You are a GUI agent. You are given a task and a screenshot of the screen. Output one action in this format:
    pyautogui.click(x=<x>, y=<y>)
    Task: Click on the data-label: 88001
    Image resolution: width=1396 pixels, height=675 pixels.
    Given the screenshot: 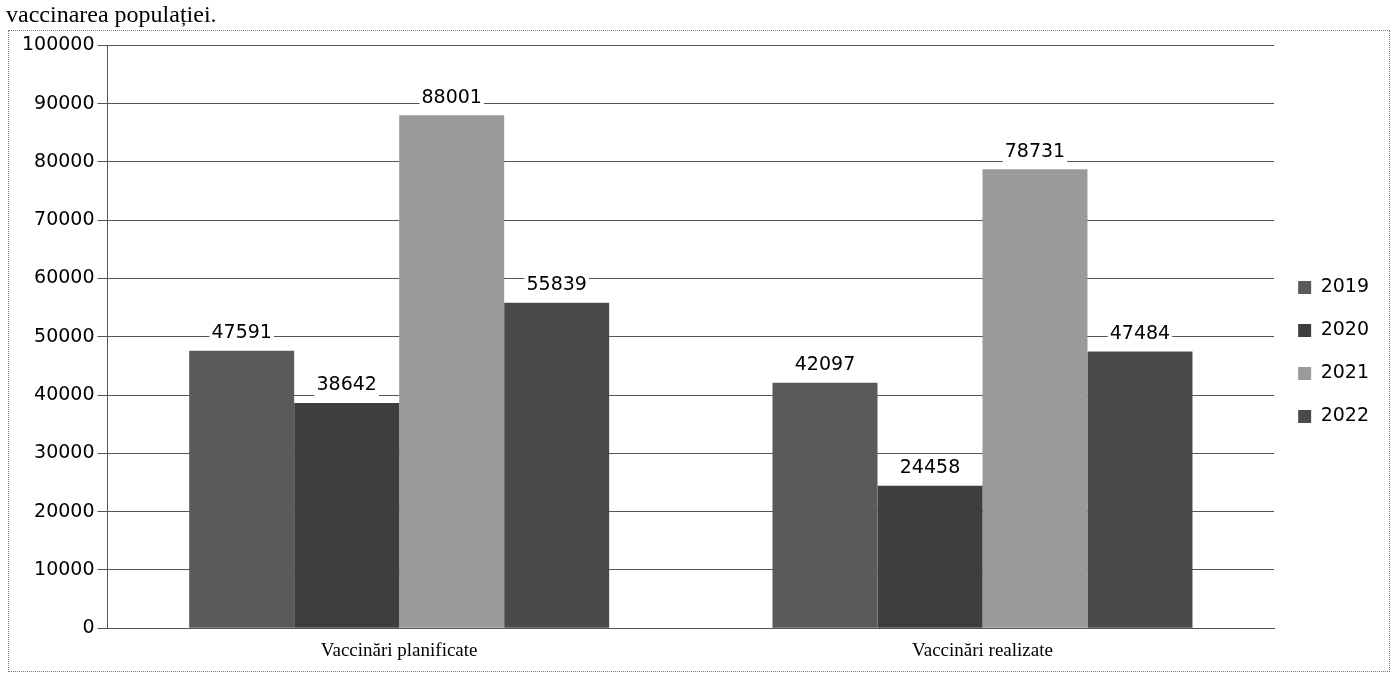 What is the action you would take?
    pyautogui.click(x=451, y=95)
    